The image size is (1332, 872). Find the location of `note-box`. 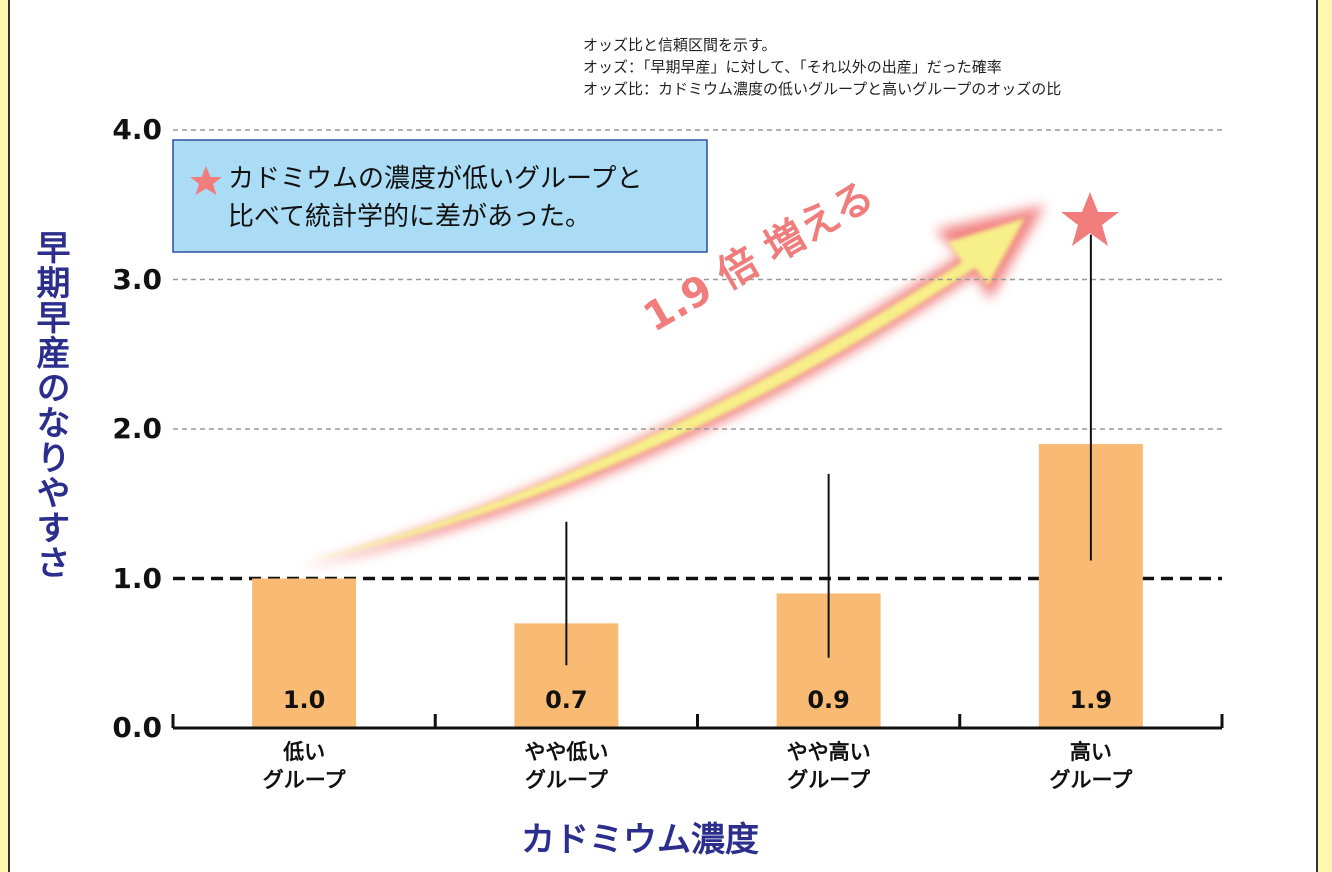

note-box is located at coordinates (440, 196).